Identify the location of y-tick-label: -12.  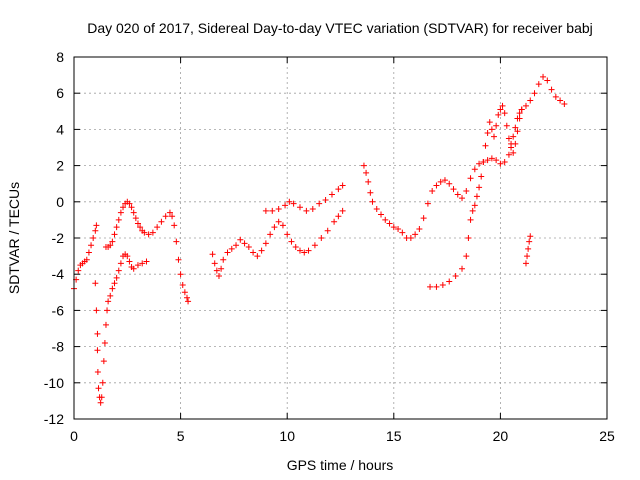
(54, 419).